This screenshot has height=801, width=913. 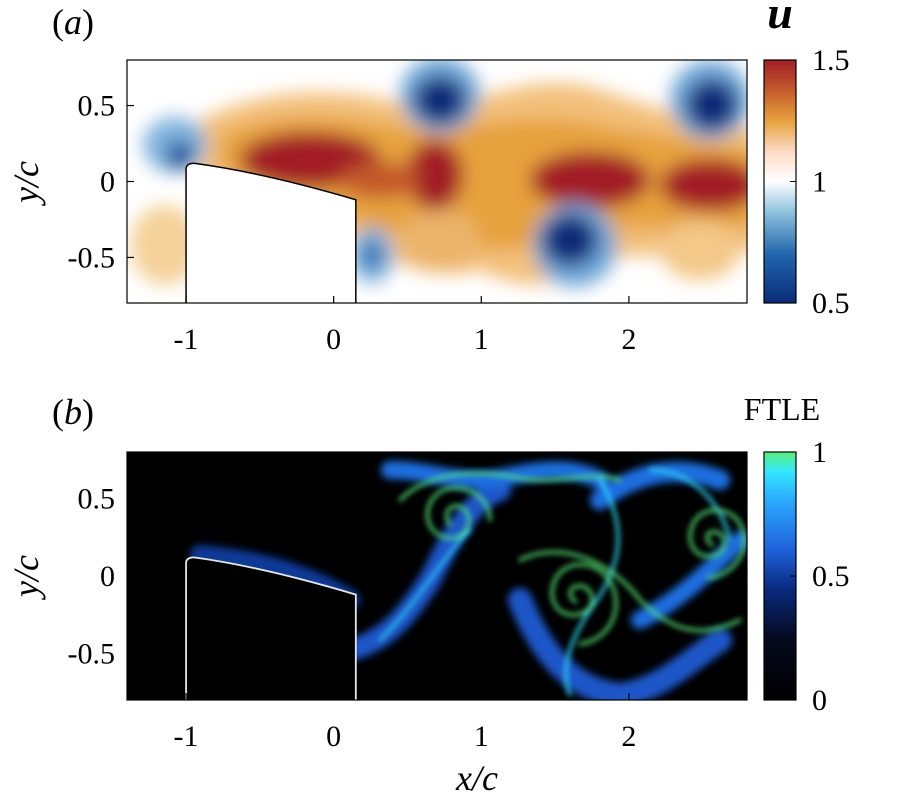 What do you see at coordinates (819, 452) in the screenshot?
I see `panel-b-colorbar-tick-label: 1` at bounding box center [819, 452].